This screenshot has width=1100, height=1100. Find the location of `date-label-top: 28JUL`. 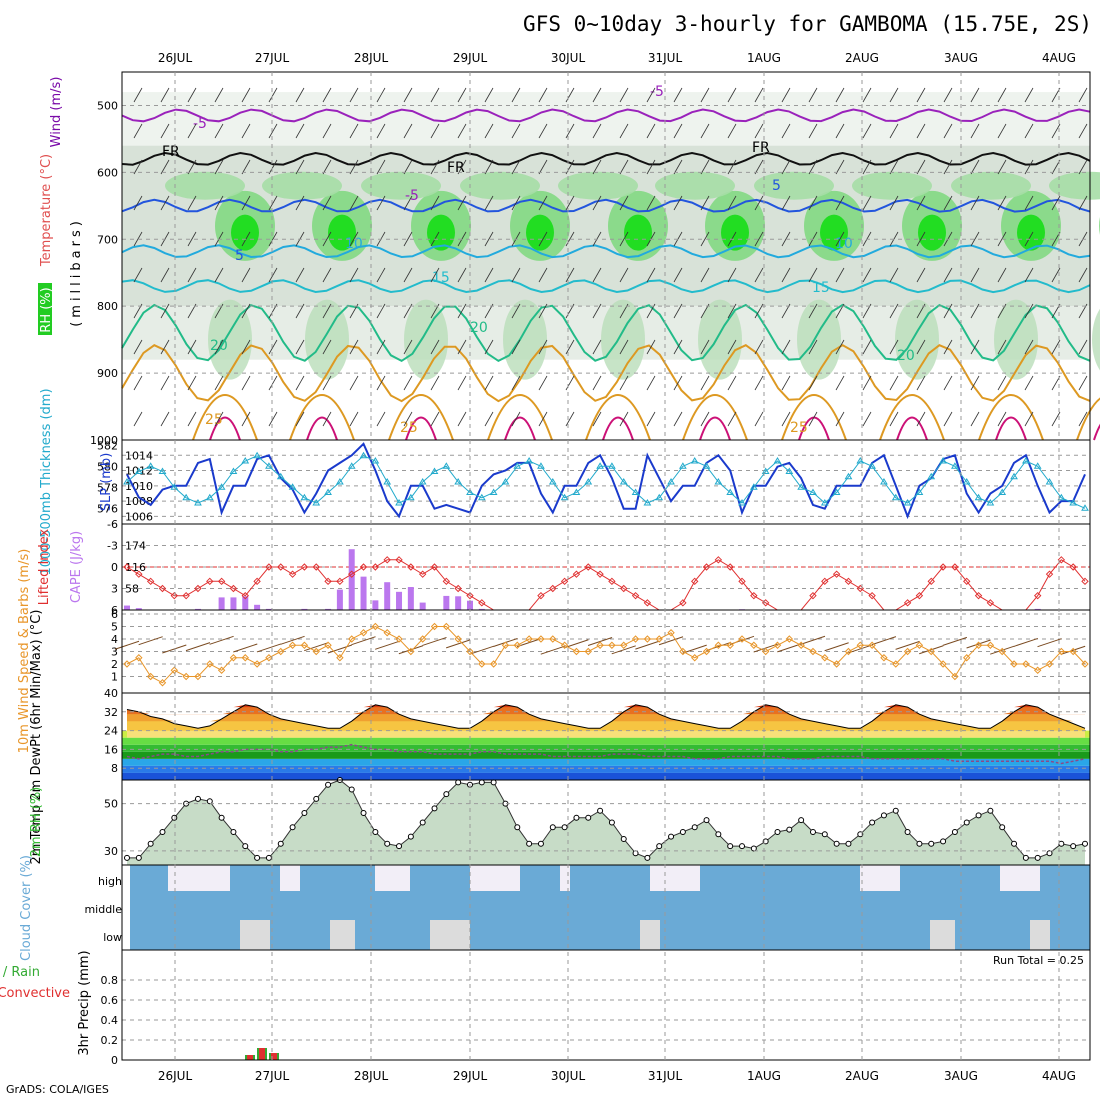

date-label-top: 28JUL is located at coordinates (371, 58).